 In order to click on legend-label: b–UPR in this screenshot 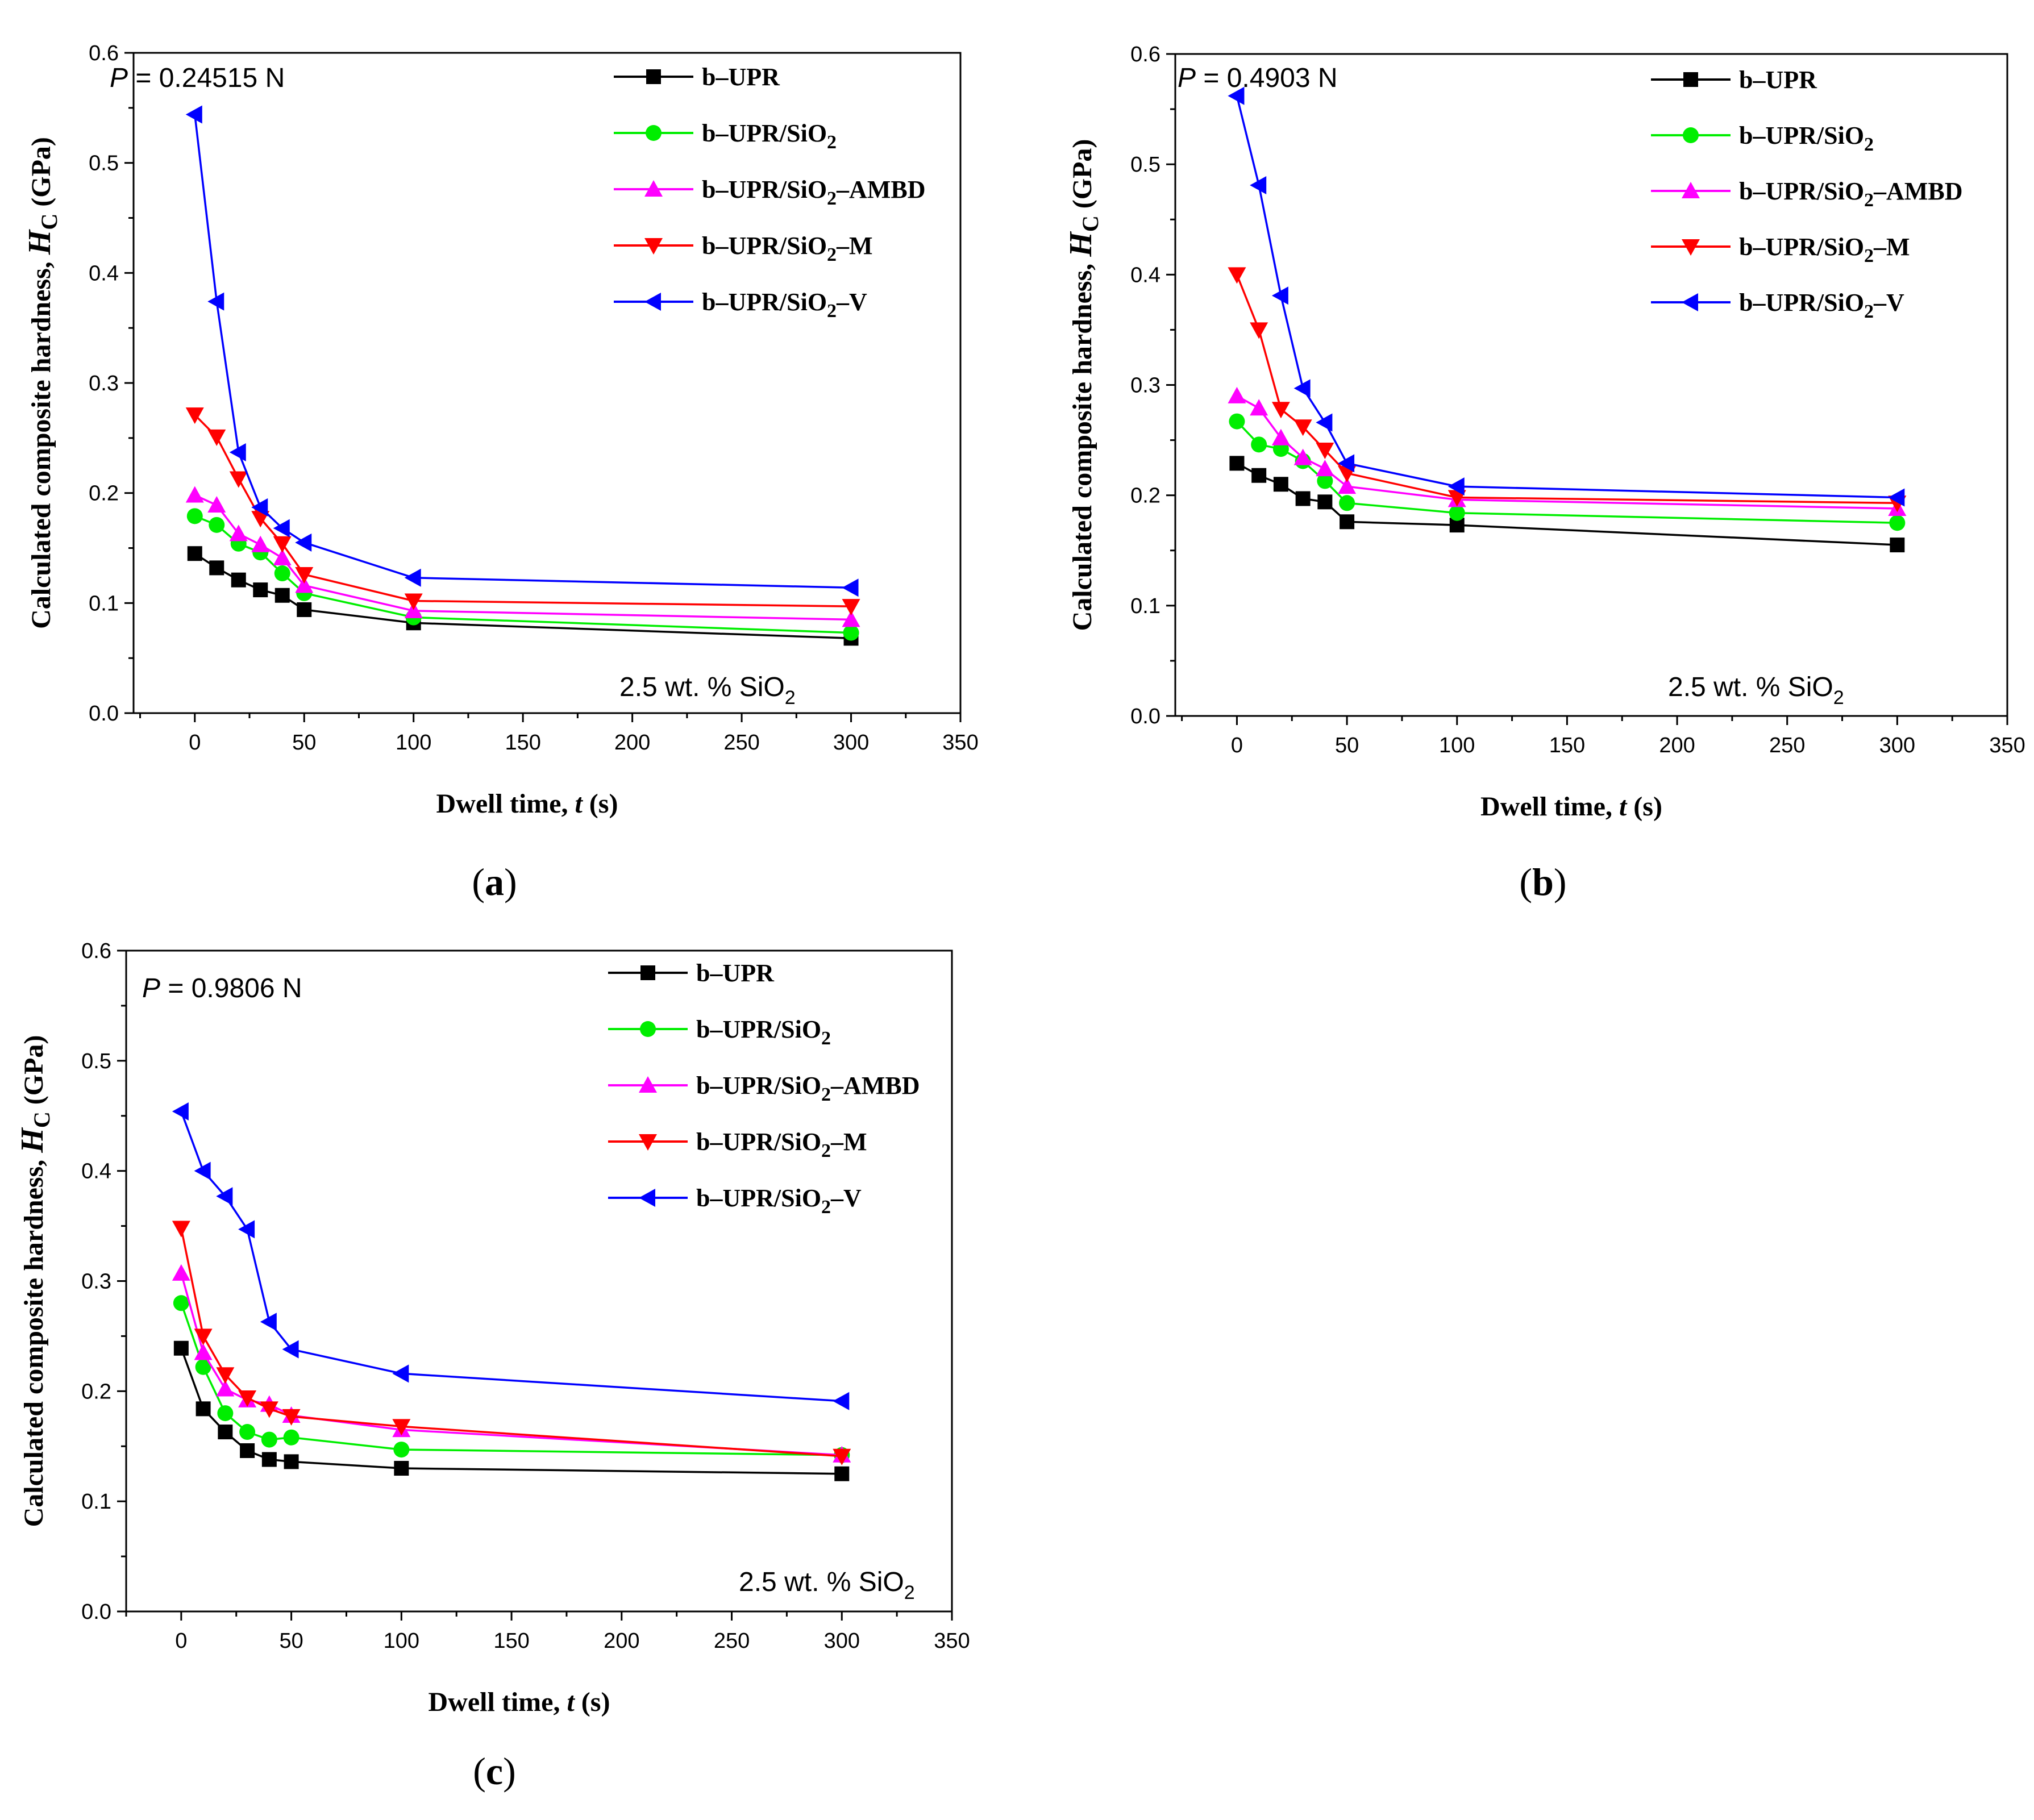, I will do `click(741, 77)`.